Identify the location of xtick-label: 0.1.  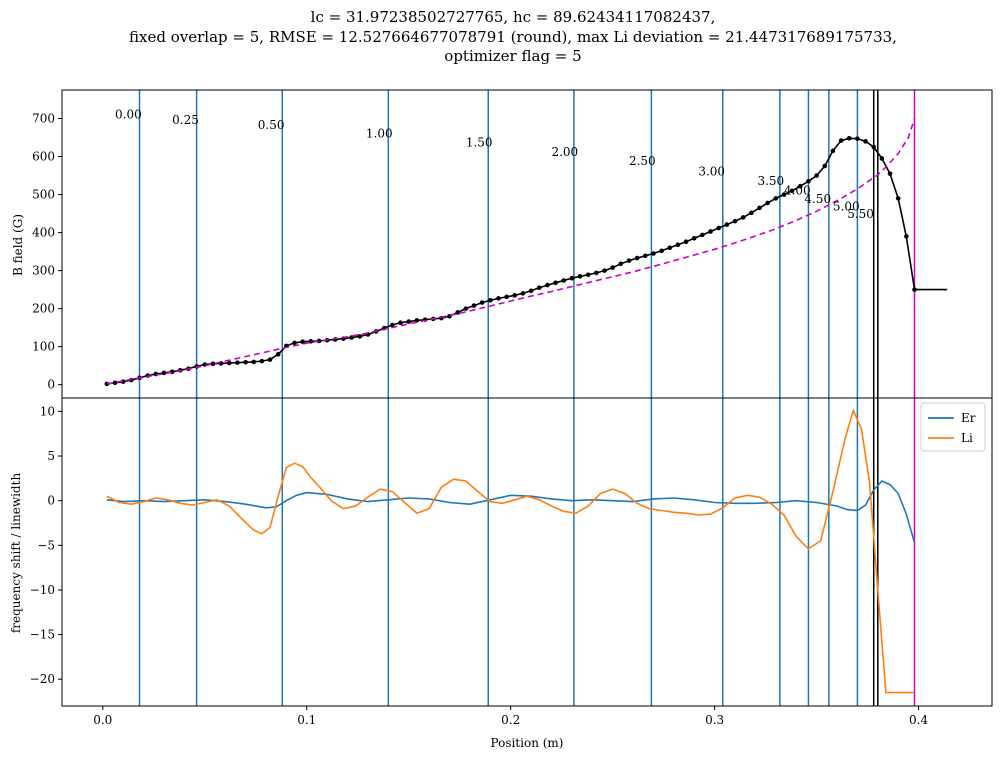
(306, 720).